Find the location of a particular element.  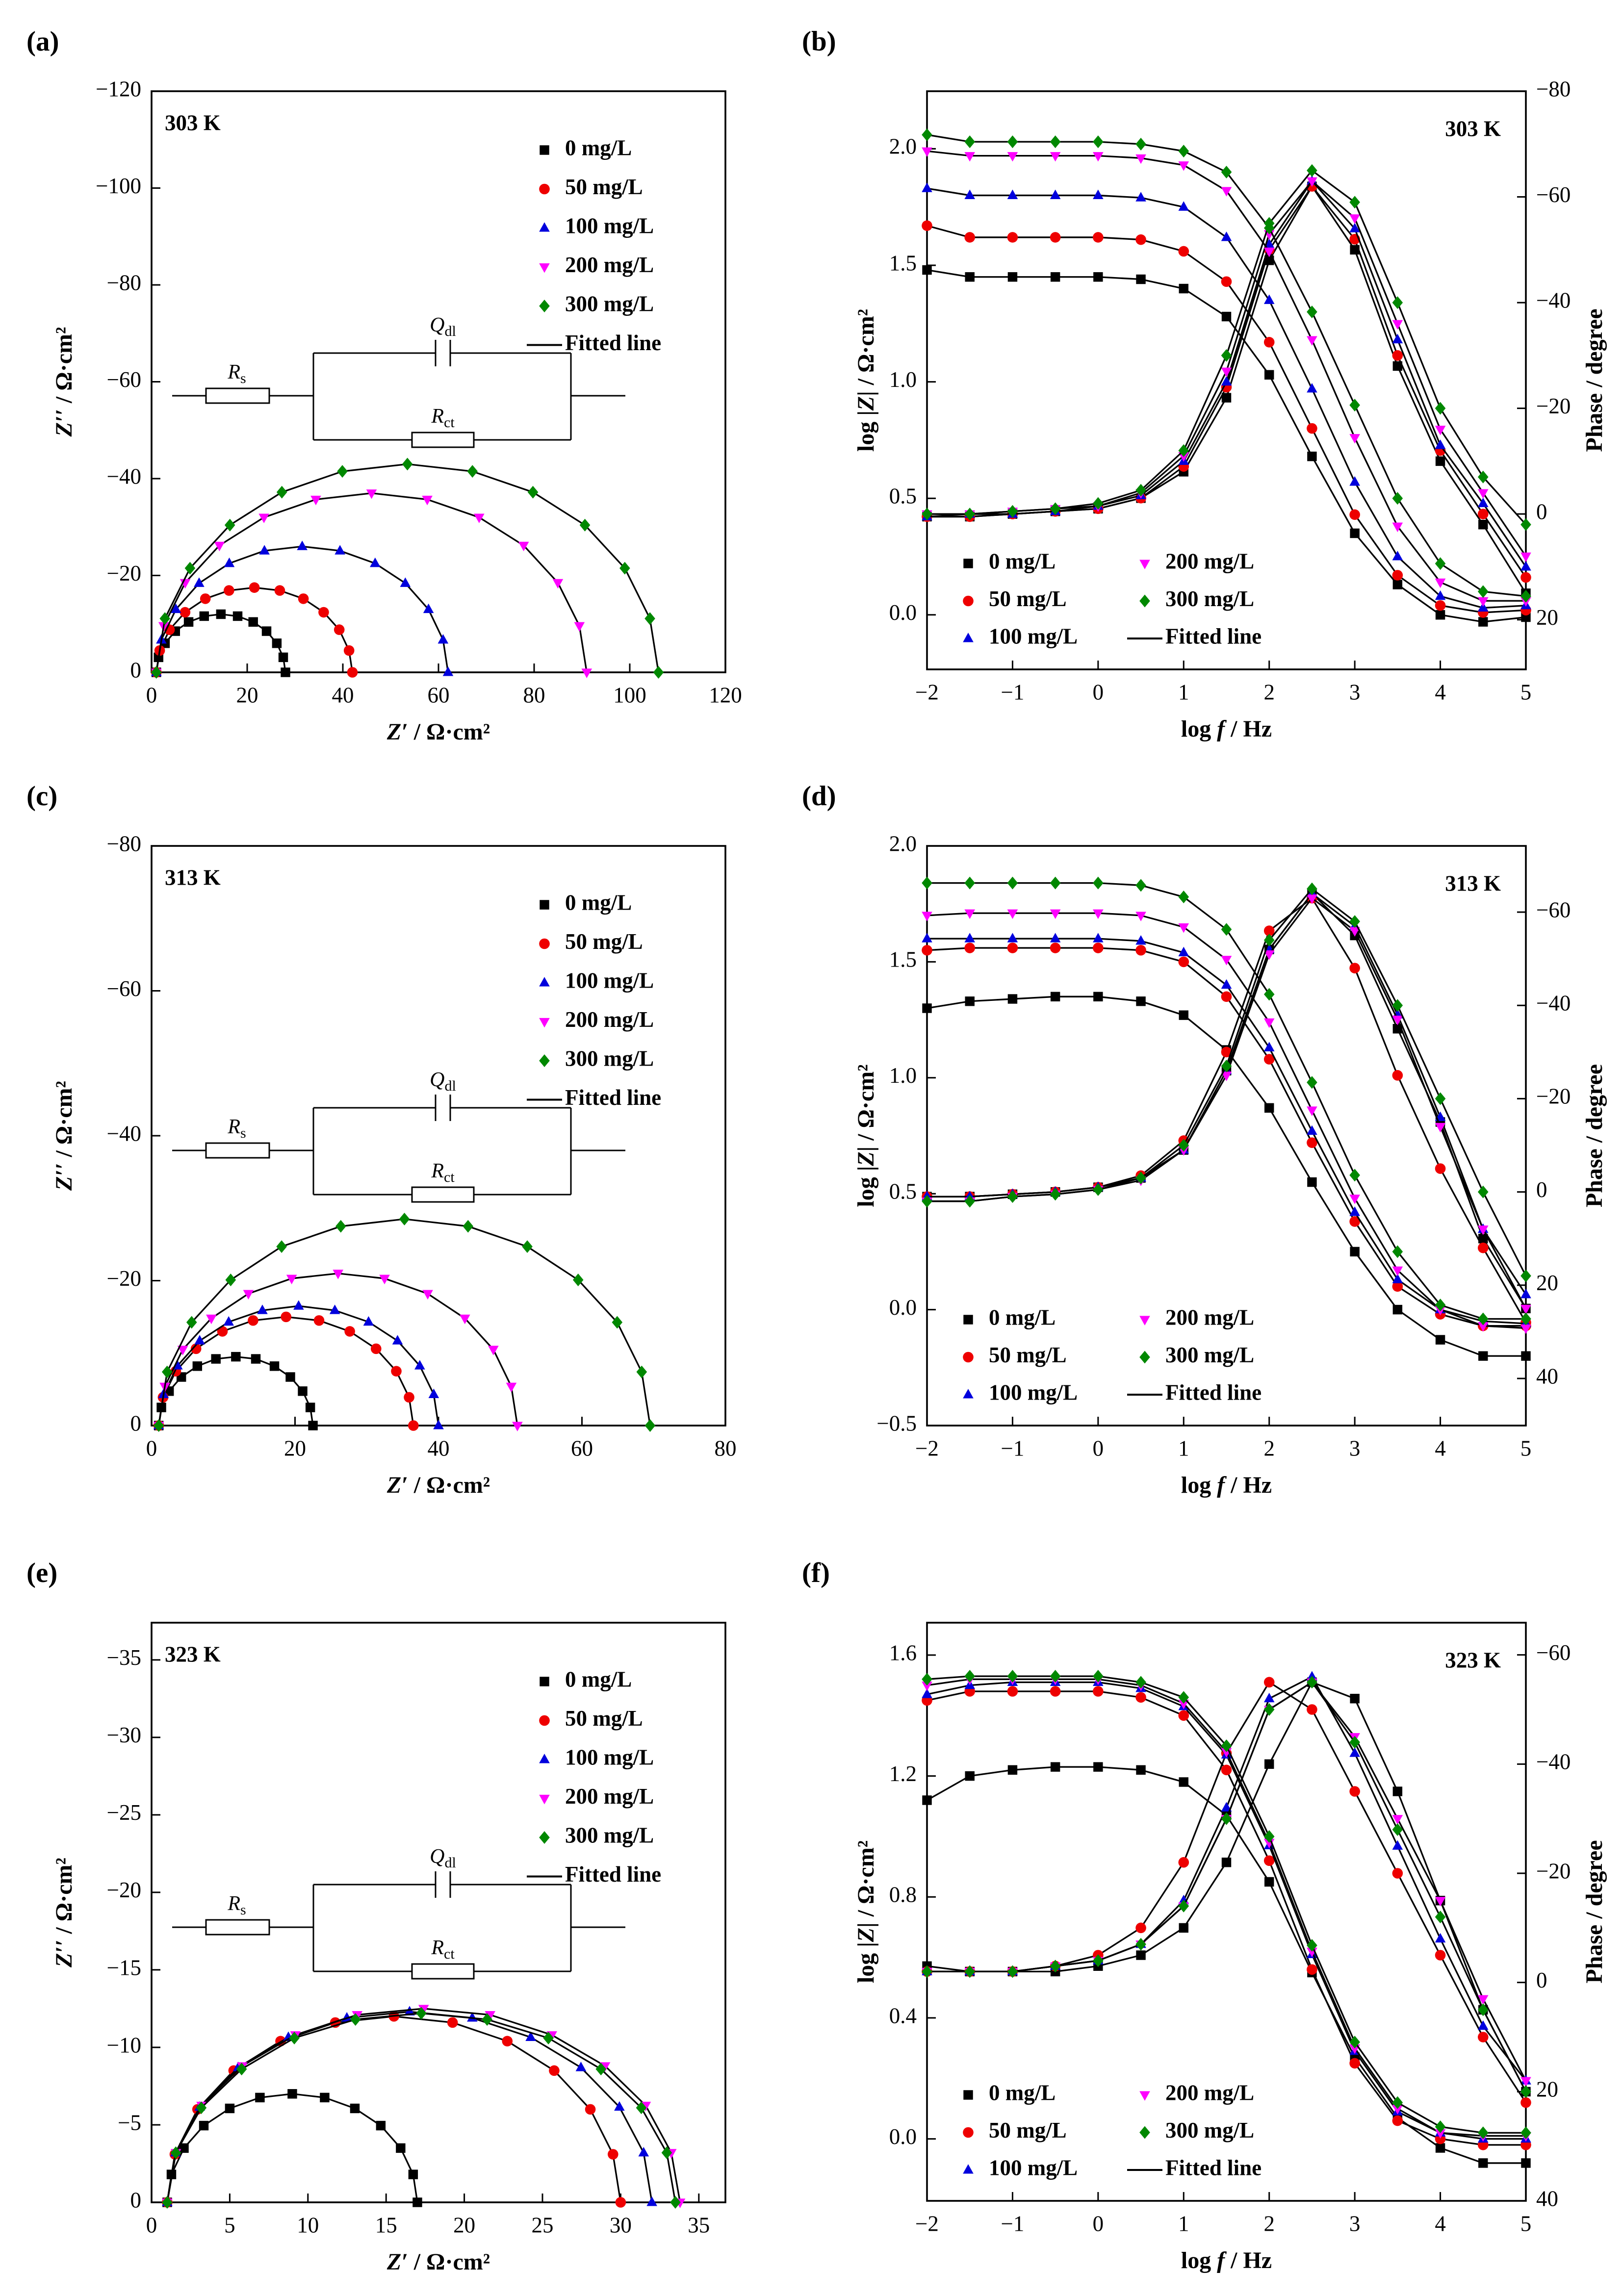

y-axis-label-part: Z is located at coordinates (866, 1158).